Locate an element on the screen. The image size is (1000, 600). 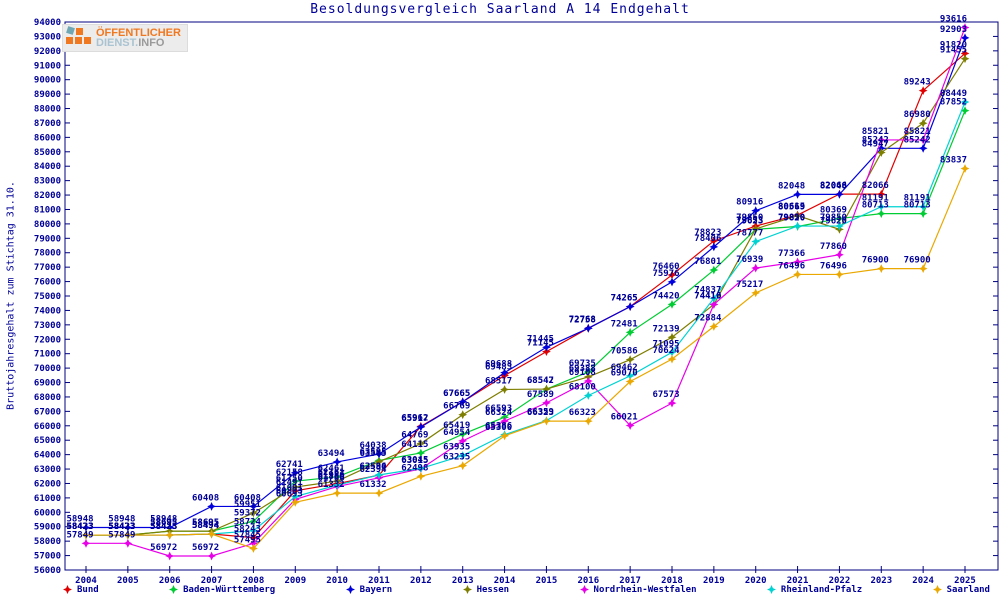
y-tick-label: 63000 is located at coordinates (47, 470).